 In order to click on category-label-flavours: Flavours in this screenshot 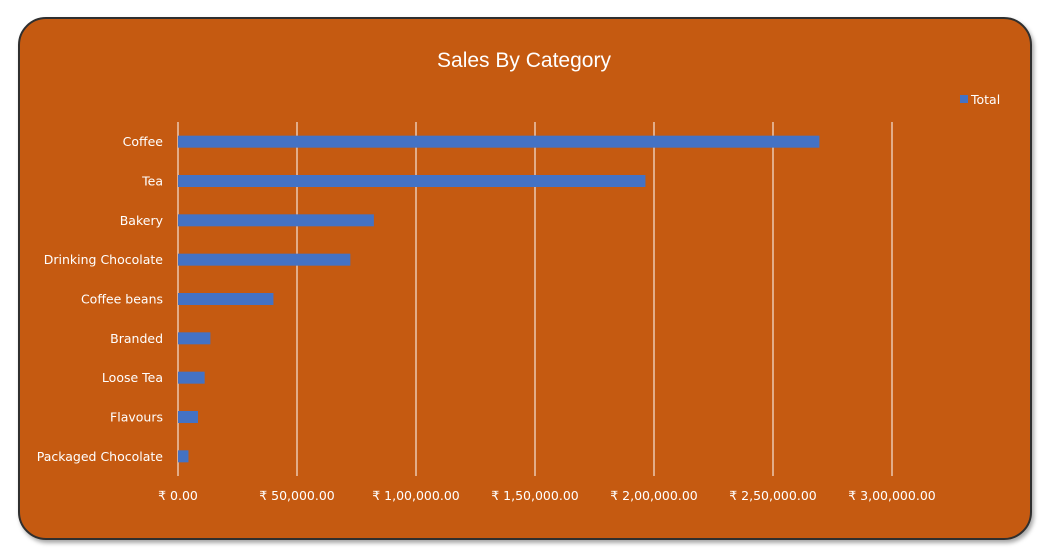, I will do `click(136, 417)`.